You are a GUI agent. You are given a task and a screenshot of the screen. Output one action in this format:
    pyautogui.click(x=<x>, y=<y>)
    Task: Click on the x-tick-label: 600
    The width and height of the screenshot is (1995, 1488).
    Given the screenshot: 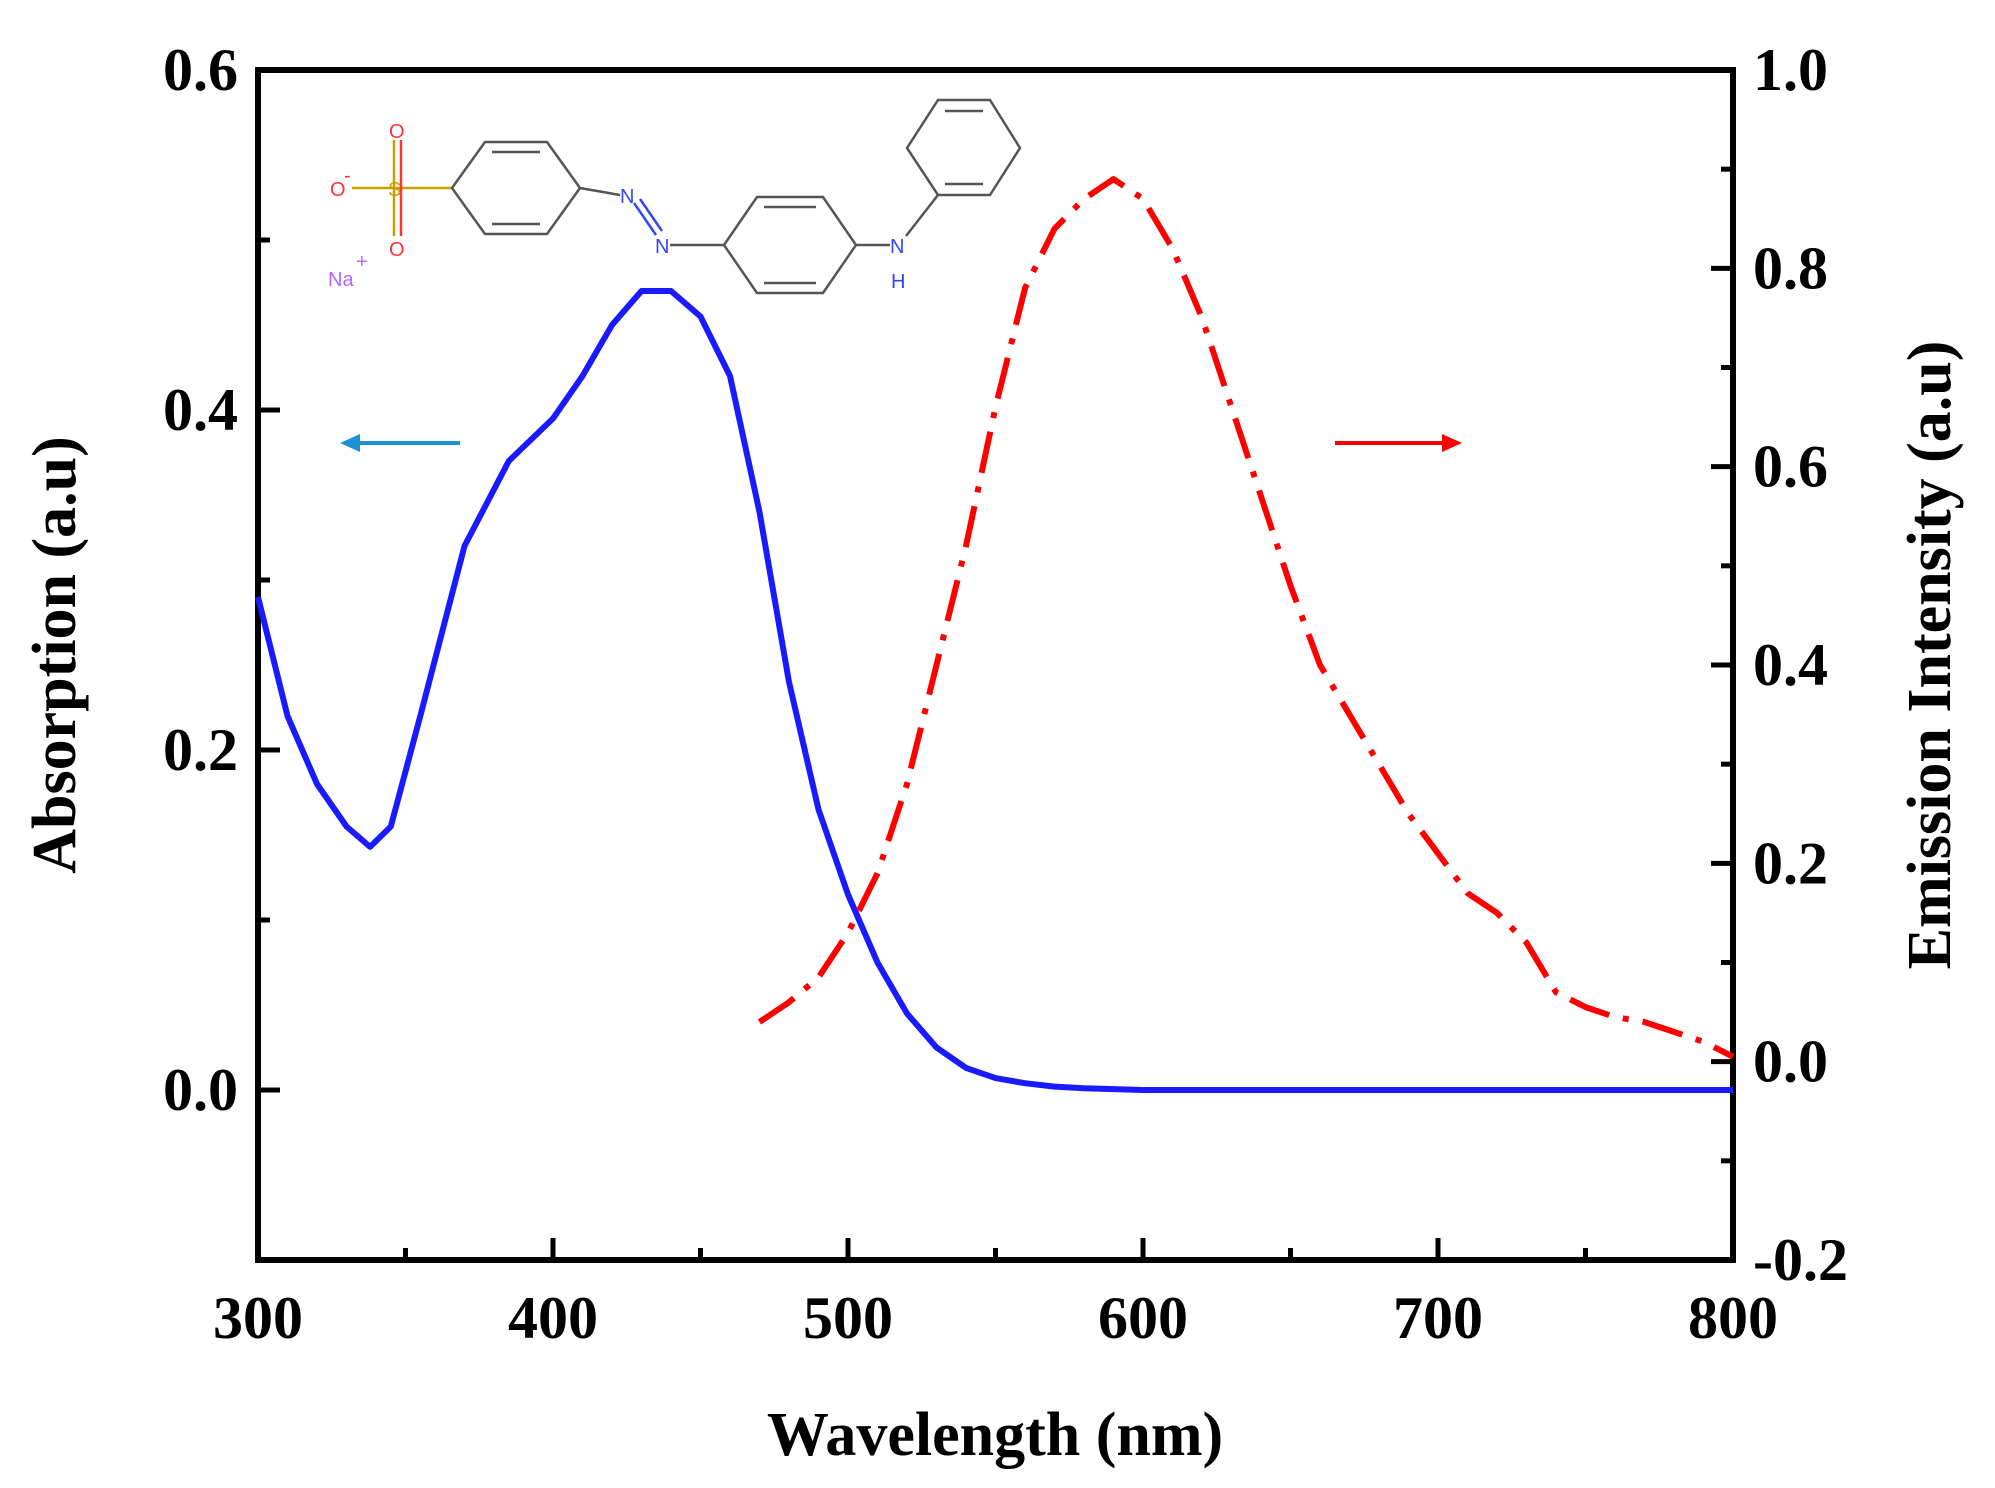 What is the action you would take?
    pyautogui.click(x=1143, y=1318)
    